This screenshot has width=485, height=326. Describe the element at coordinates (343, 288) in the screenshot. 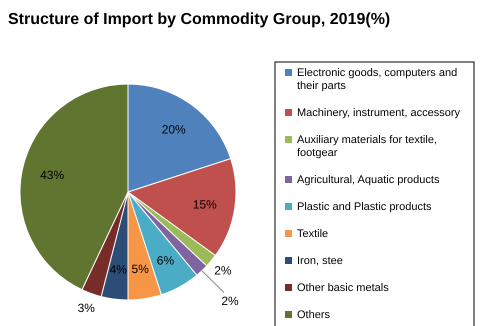

I see `legend-label: Other basic metals` at that location.